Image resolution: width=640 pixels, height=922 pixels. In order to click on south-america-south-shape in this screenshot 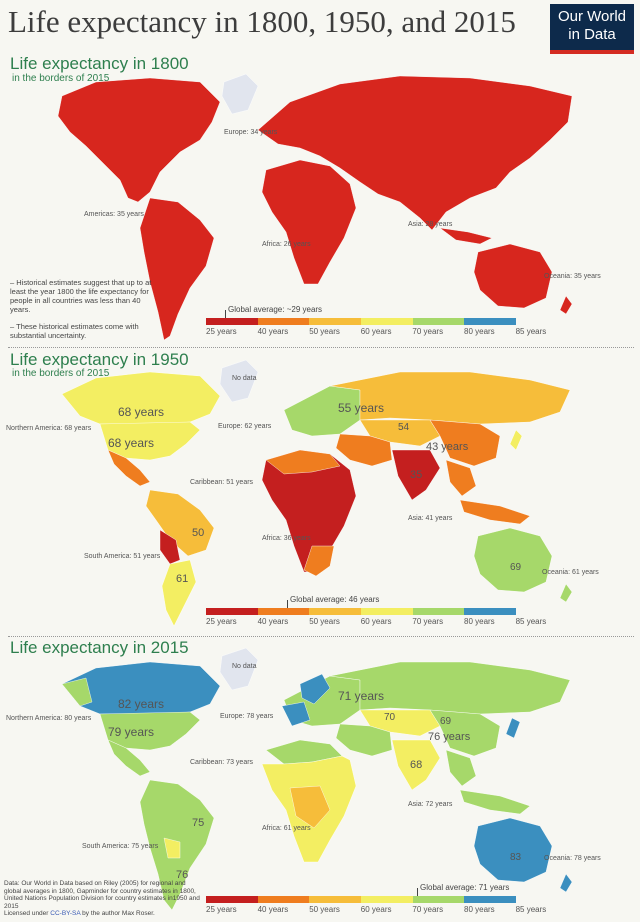, I will do `click(179, 593)`.